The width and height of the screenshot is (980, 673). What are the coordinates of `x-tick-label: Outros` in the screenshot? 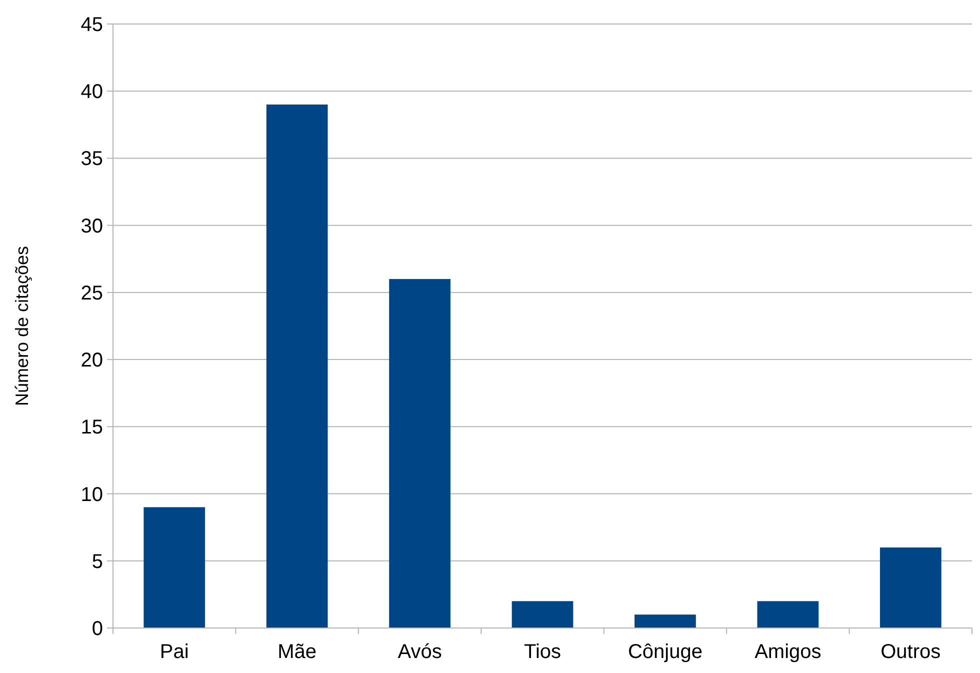 It's located at (910, 652).